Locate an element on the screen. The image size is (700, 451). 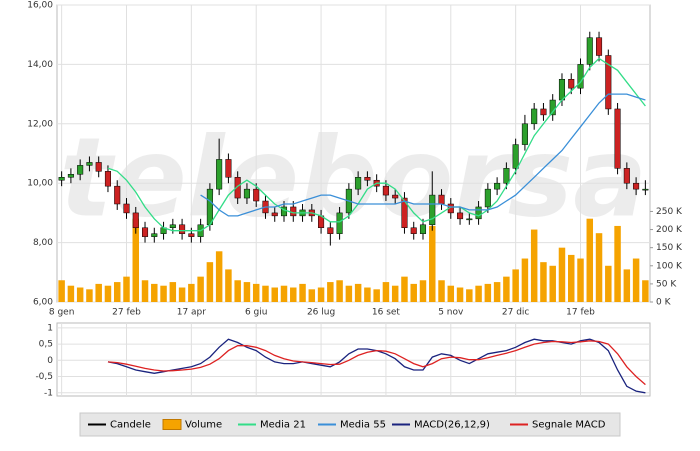
plot-area is located at coordinates (353, 359).